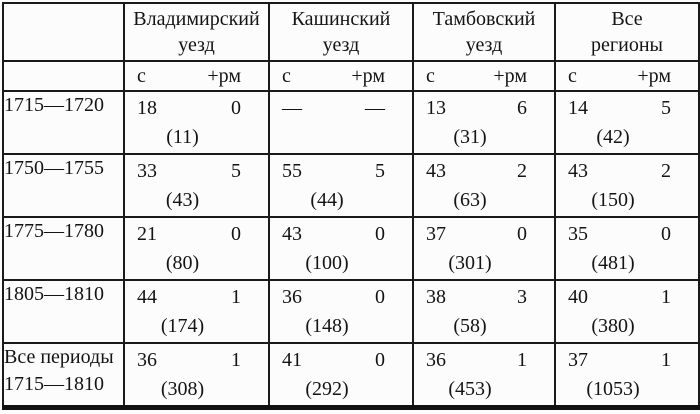  What do you see at coordinates (484, 375) in the screenshot?
I see `data-cell: 36 1 (453)` at bounding box center [484, 375].